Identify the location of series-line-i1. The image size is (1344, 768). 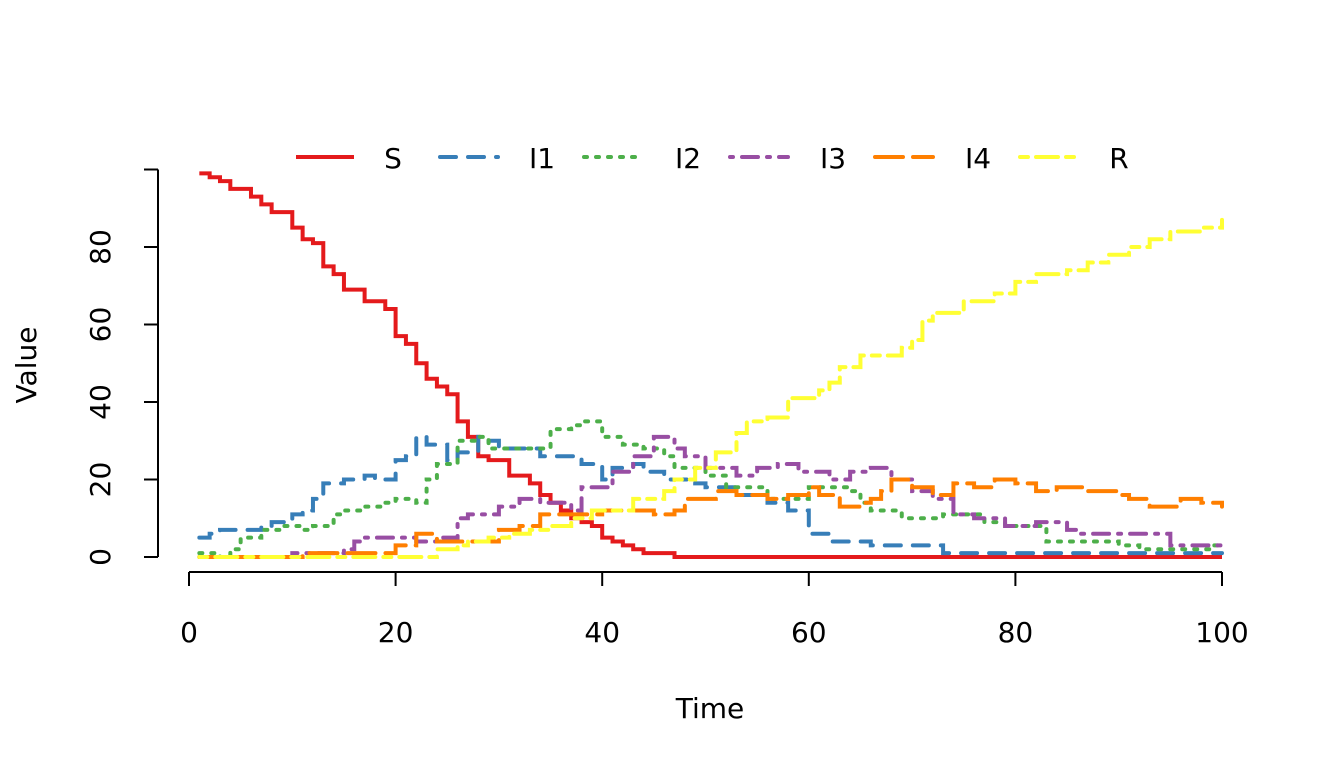
(710, 495).